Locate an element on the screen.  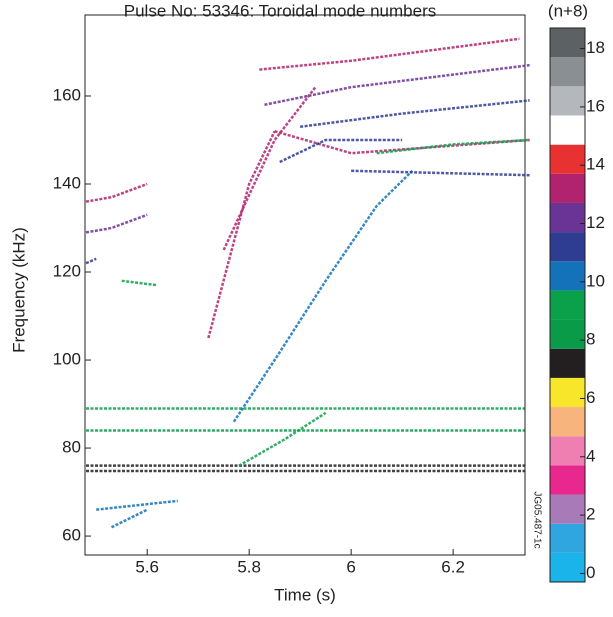
y-axis-label: Frequency (kHz) is located at coordinates (18, 290).